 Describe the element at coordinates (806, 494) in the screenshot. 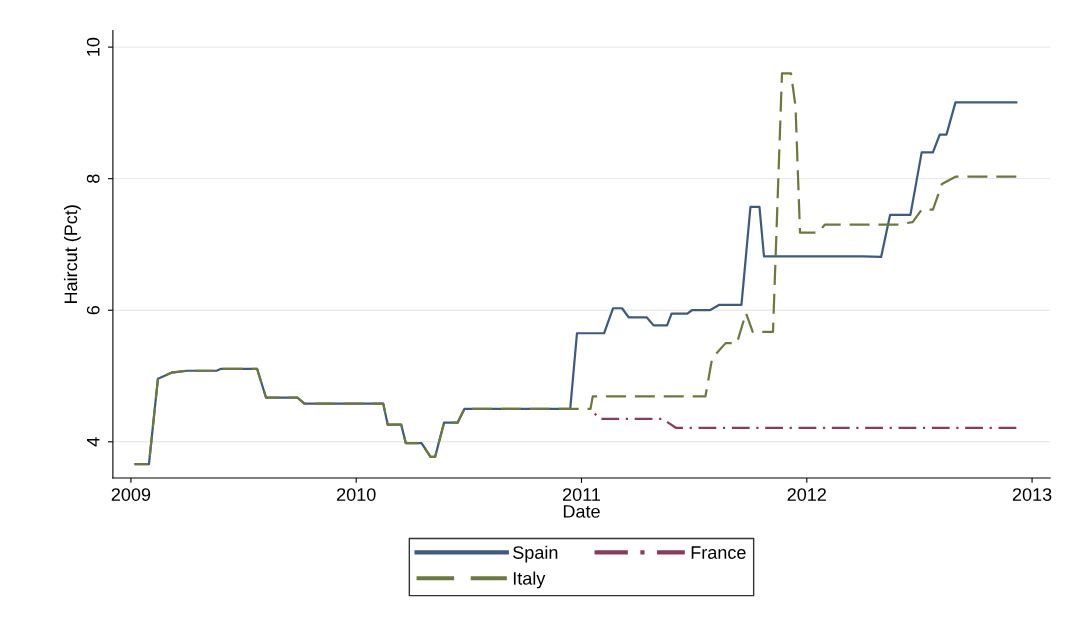

I see `x-tick-label: 2012` at that location.